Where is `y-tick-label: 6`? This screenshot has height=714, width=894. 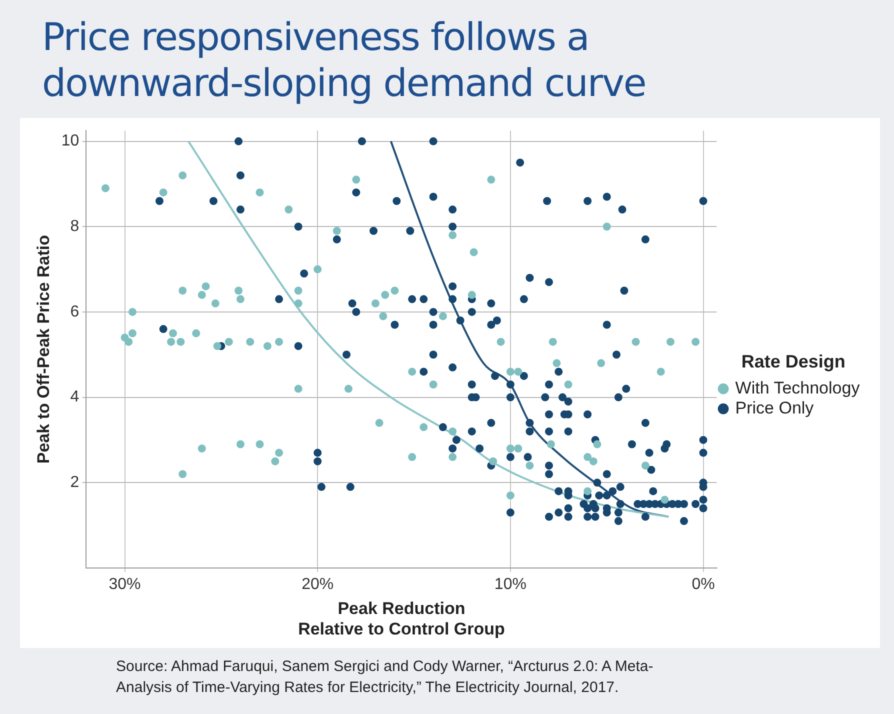 y-tick-label: 6 is located at coordinates (75, 311).